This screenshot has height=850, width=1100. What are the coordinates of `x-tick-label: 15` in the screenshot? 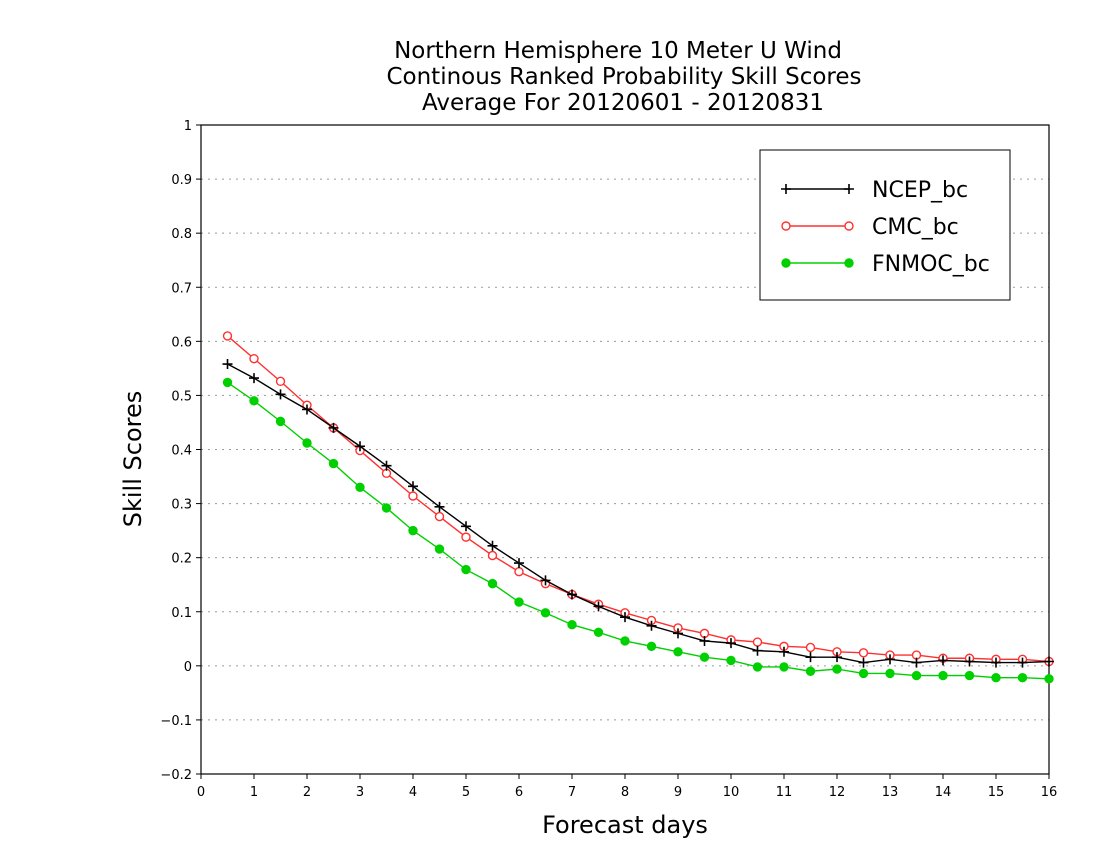 It's located at (996, 792).